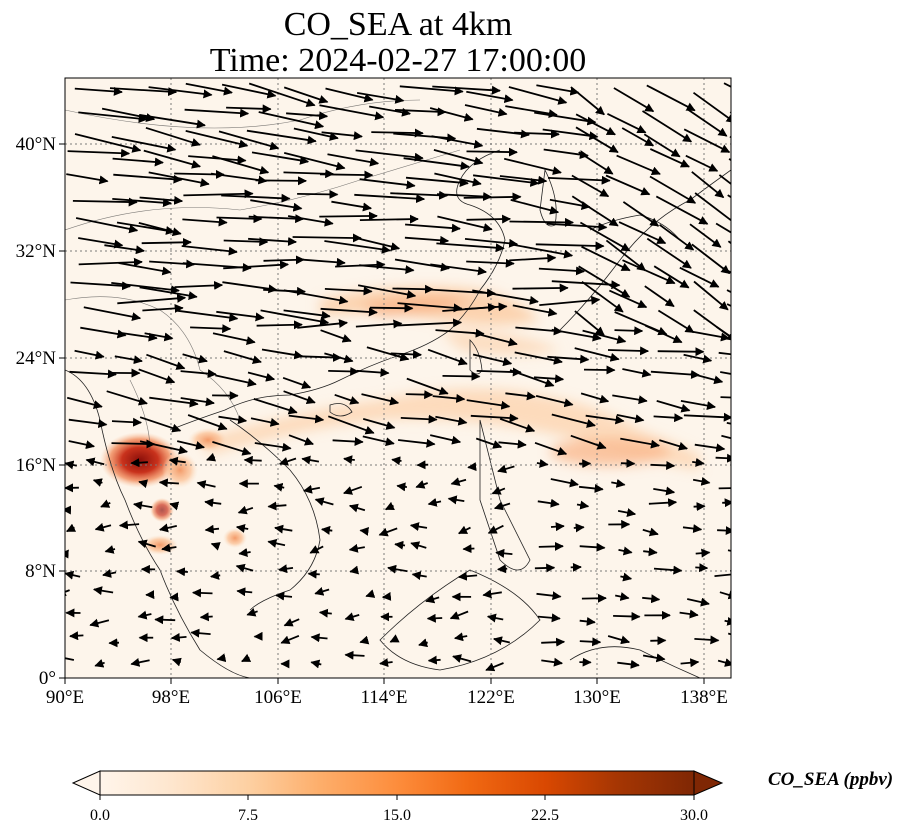  Describe the element at coordinates (397, 815) in the screenshot. I see `colorbar-tick-label: 15.0` at that location.